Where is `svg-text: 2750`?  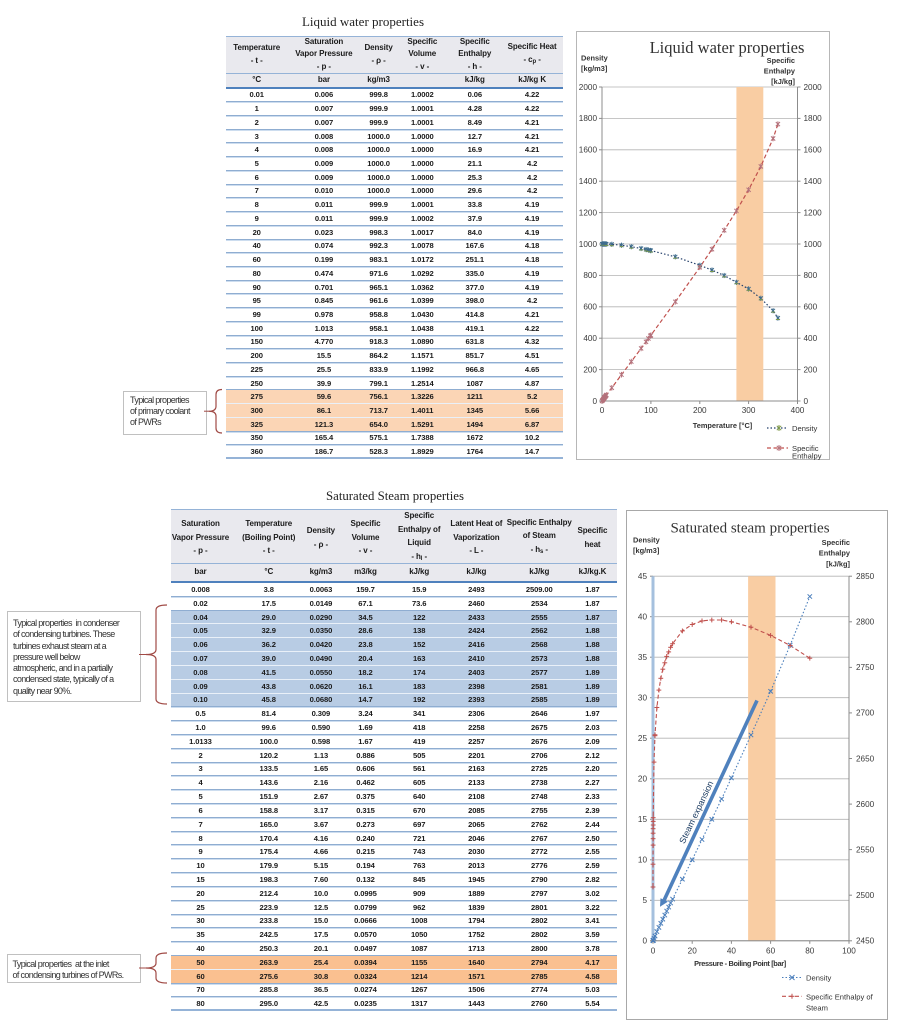 svg-text: 2750 is located at coordinates (865, 667).